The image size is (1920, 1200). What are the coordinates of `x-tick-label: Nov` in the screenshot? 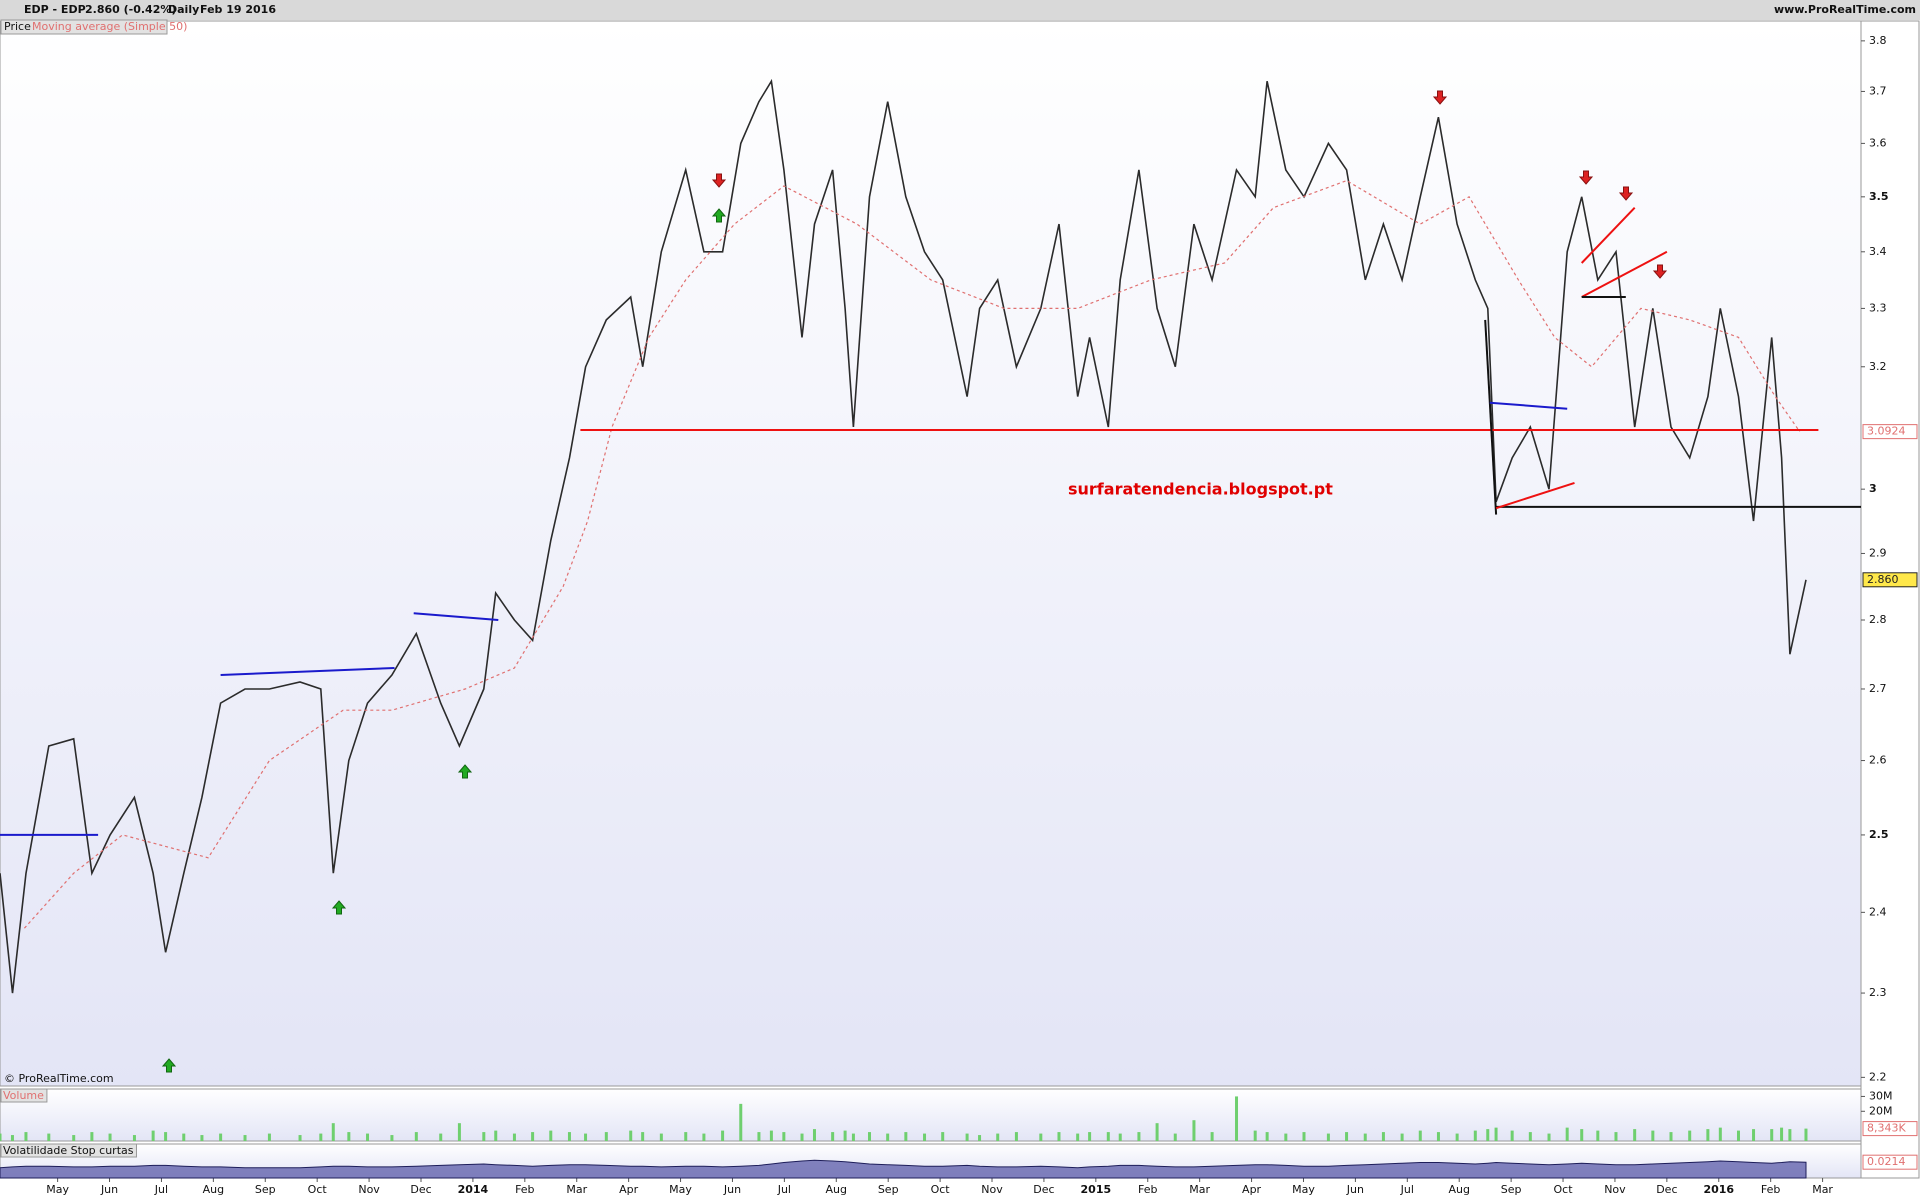 It's located at (369, 1189).